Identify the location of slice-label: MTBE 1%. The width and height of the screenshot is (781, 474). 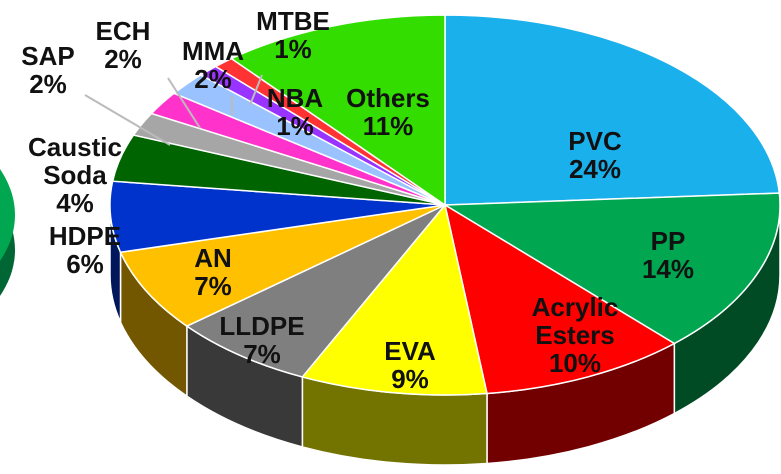
(293, 35).